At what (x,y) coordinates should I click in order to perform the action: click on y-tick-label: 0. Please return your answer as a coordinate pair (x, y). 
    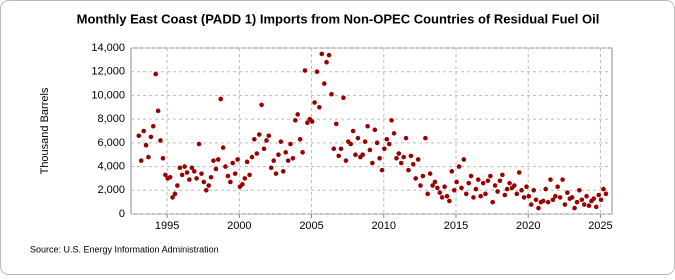
    Looking at the image, I should click on (122, 214).